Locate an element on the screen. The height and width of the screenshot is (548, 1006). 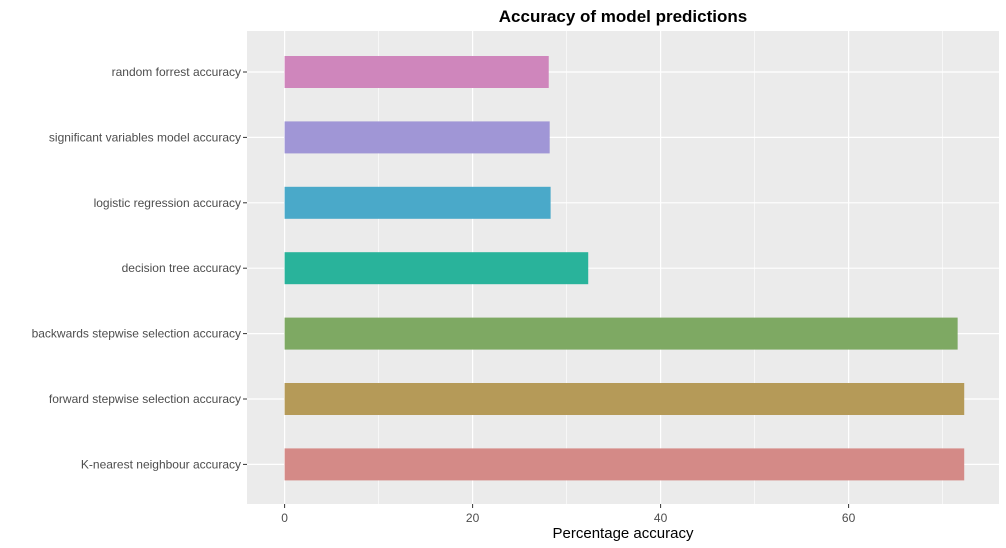
y-tick-label: forward stepwise selection accuracy is located at coordinates (145, 399).